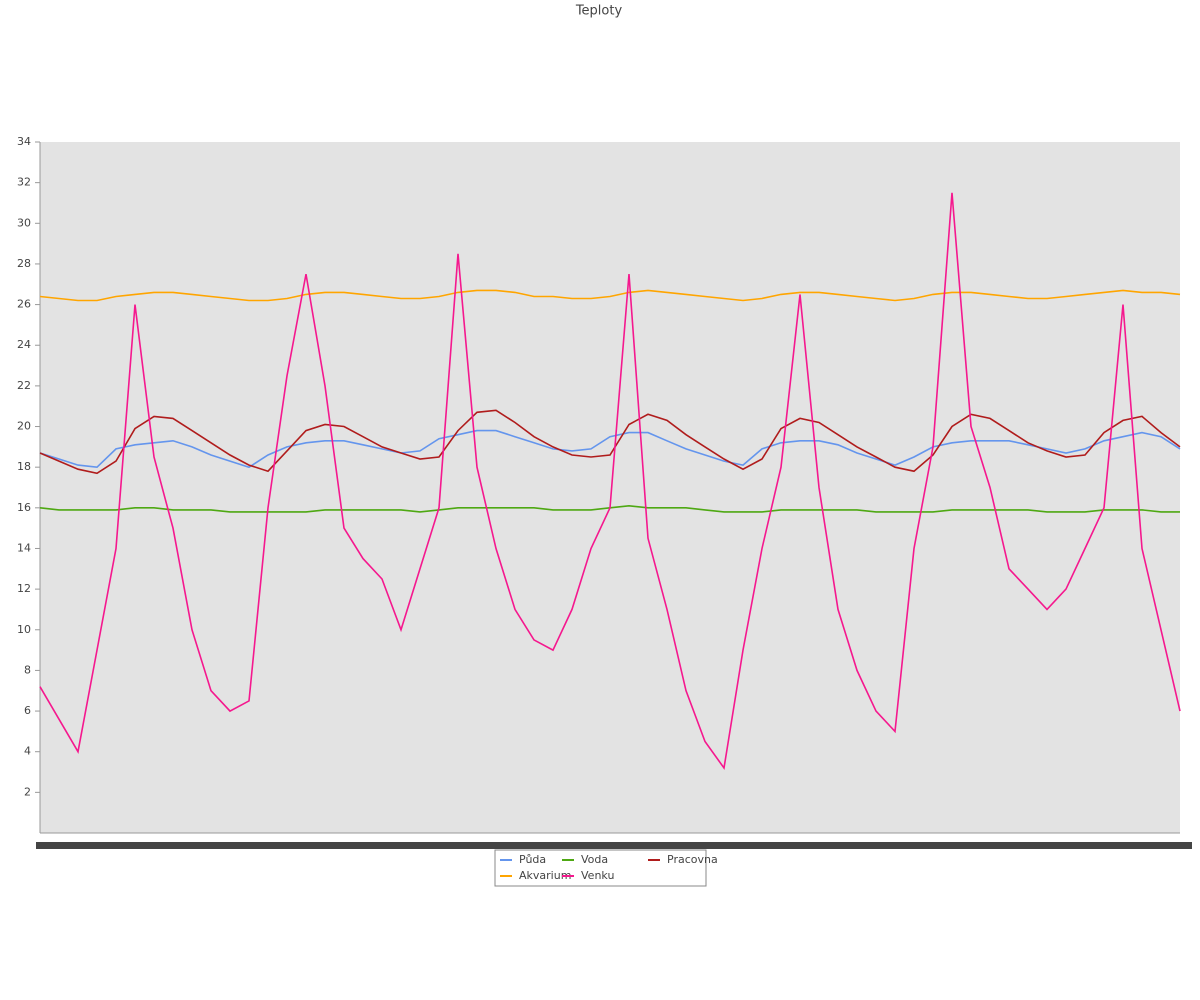  Describe the element at coordinates (24, 344) in the screenshot. I see `y-tick-label: 24` at that location.